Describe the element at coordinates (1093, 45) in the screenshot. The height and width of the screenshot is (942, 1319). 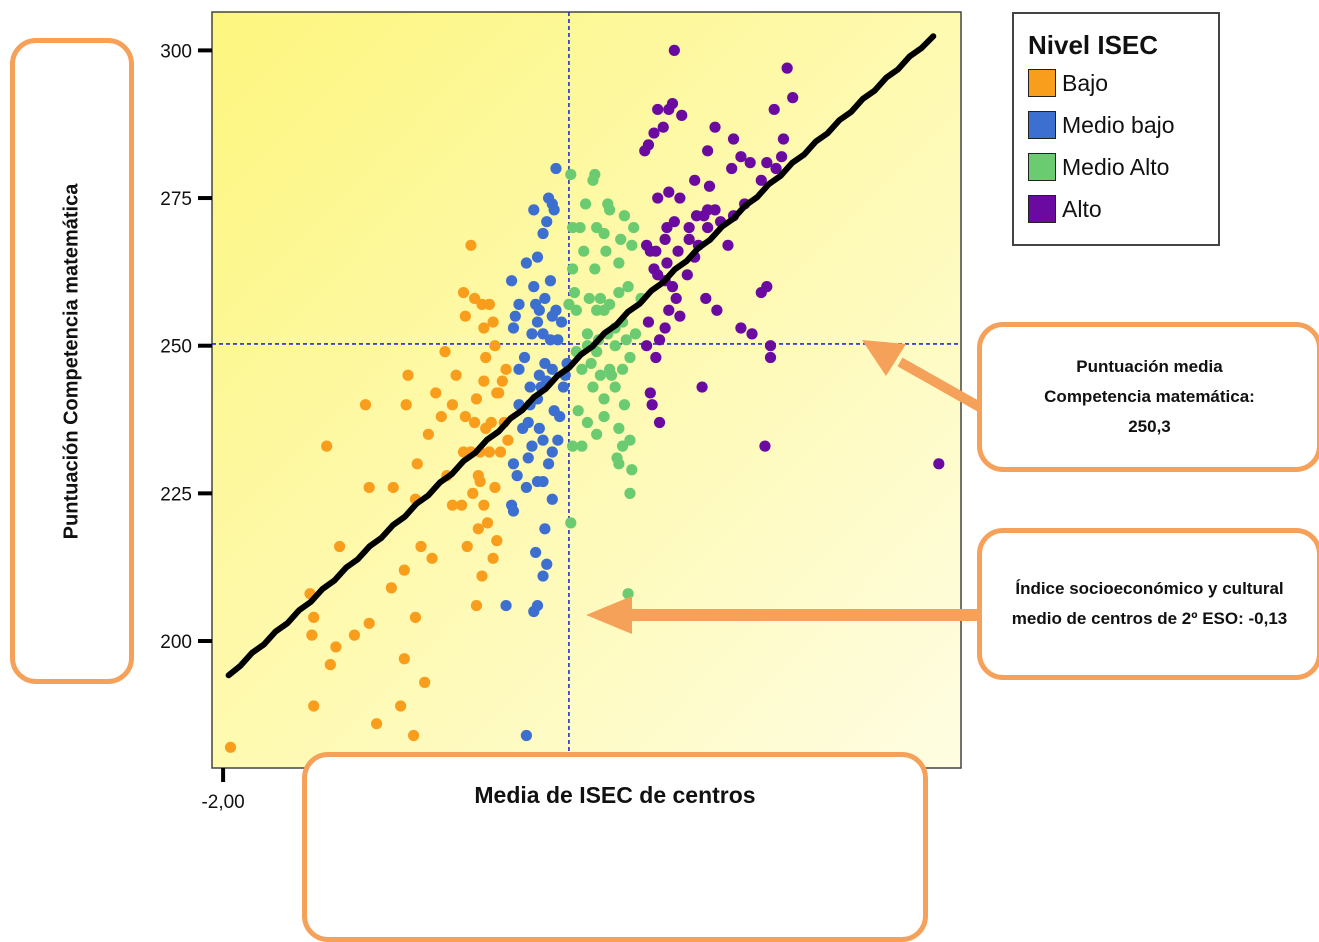
I see `legend-title: Nivel ISEC` at that location.